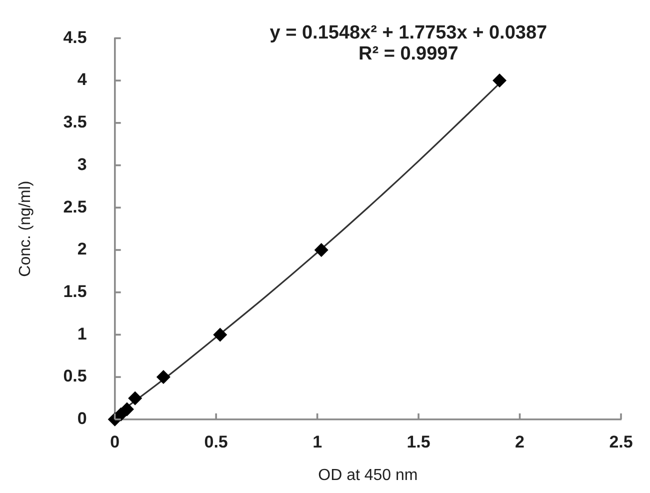  Describe the element at coordinates (408, 53) in the screenshot. I see `annotation: R² = 0.9997` at that location.